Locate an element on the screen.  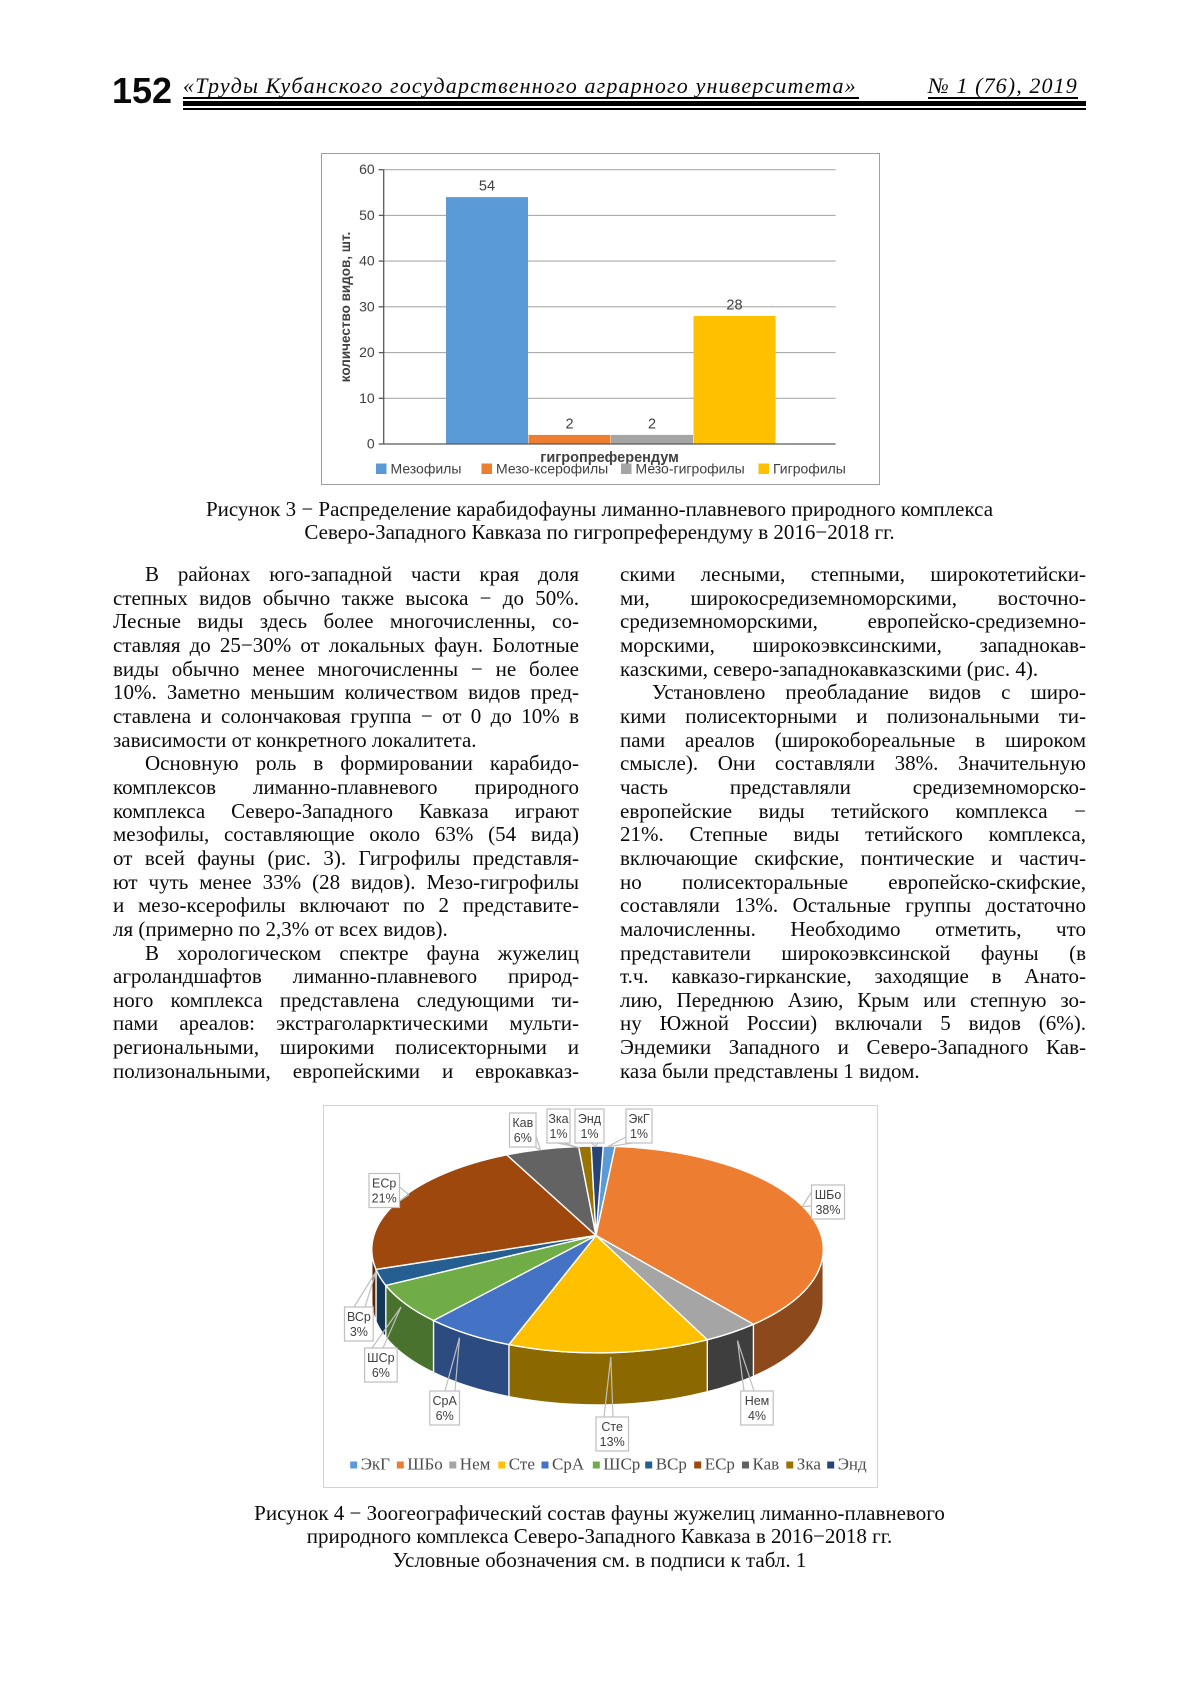
svg-text: 0 is located at coordinates (371, 444).